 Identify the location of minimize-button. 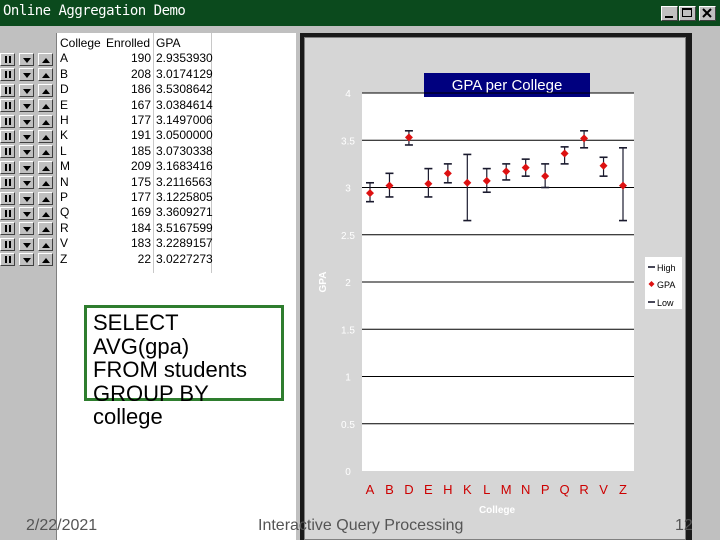
(669, 13).